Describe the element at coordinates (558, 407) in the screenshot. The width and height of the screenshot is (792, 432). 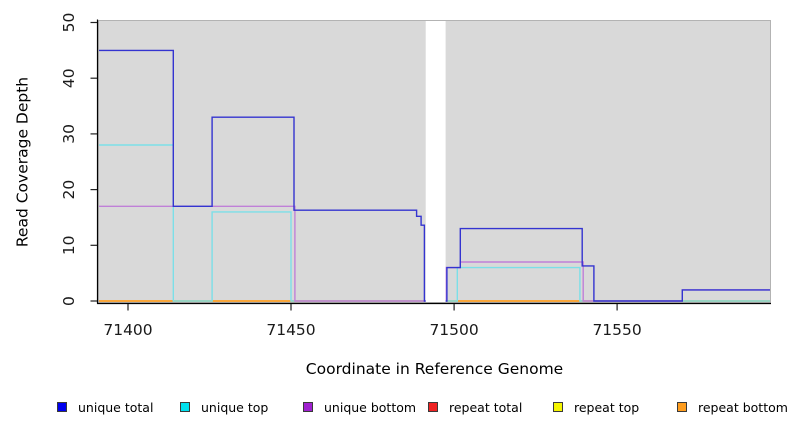
I see `legend-swatch-repeat-top` at that location.